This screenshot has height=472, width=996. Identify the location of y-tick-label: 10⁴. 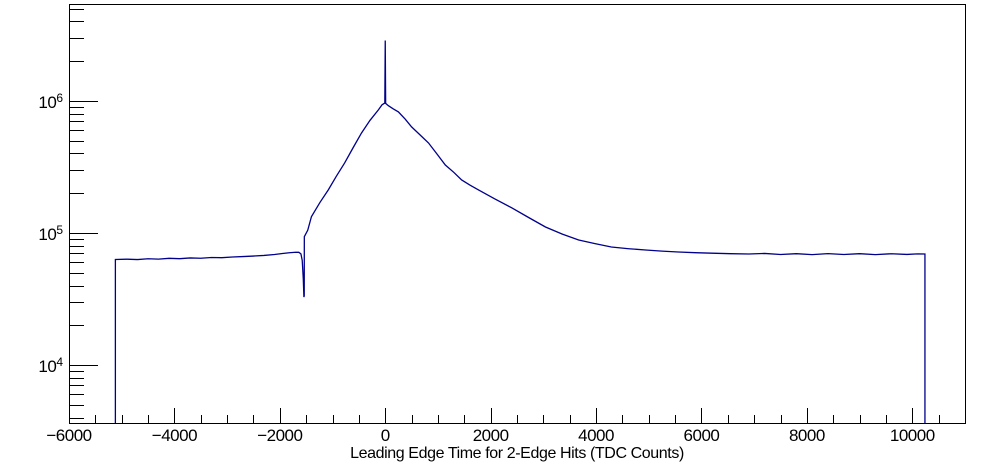
(50, 366).